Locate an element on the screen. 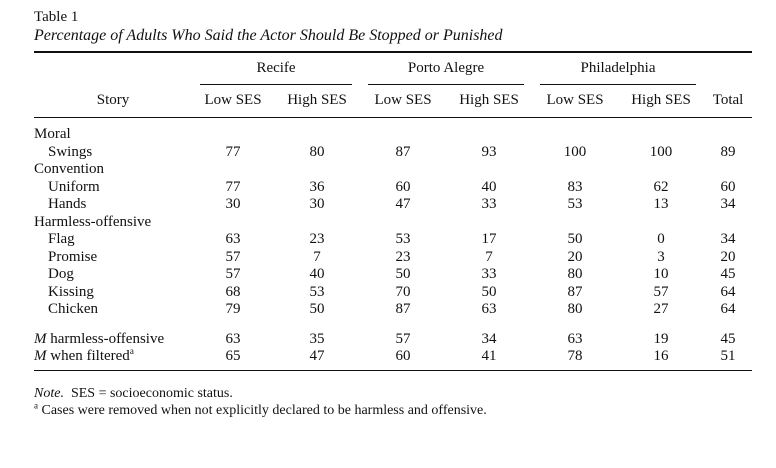 This screenshot has width=776, height=468. city-header-philadelphia: Philadelphia is located at coordinates (618, 72).